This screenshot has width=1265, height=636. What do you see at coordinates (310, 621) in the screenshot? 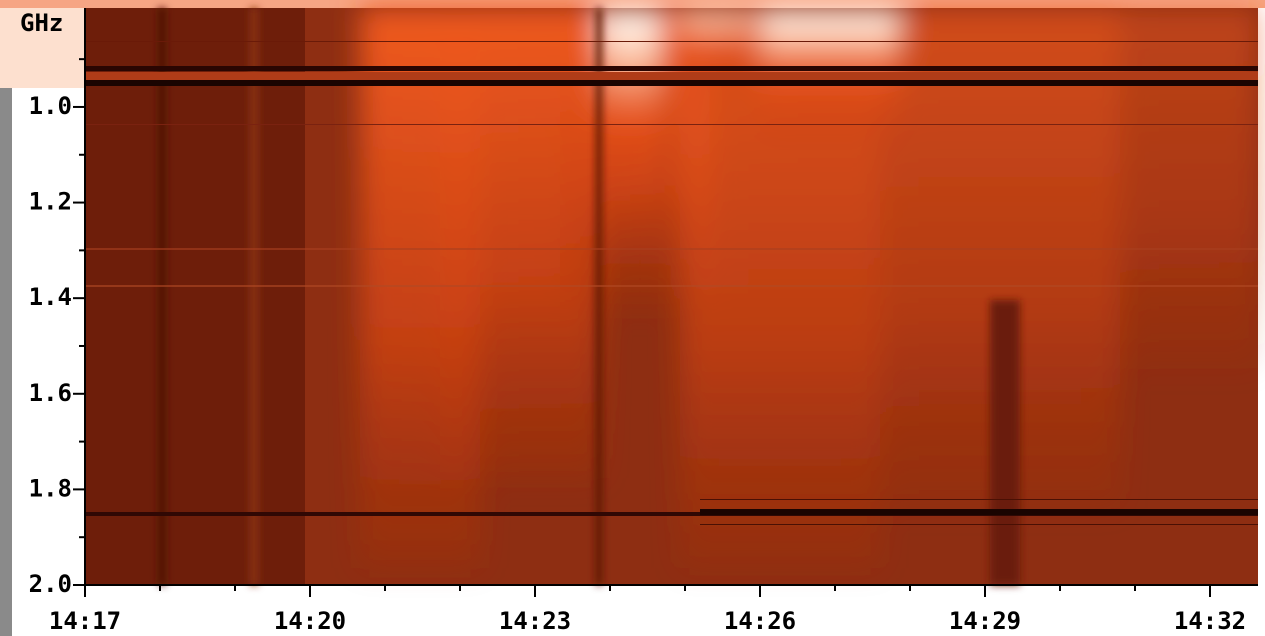
I see `x-tick-label: 14:20` at bounding box center [310, 621].